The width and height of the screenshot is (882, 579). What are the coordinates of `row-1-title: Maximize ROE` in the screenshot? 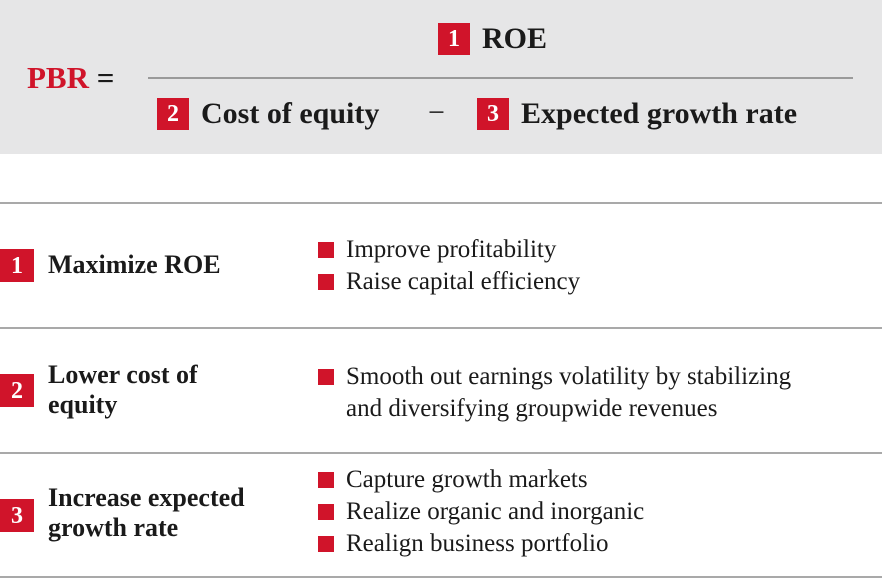 It's located at (134, 265).